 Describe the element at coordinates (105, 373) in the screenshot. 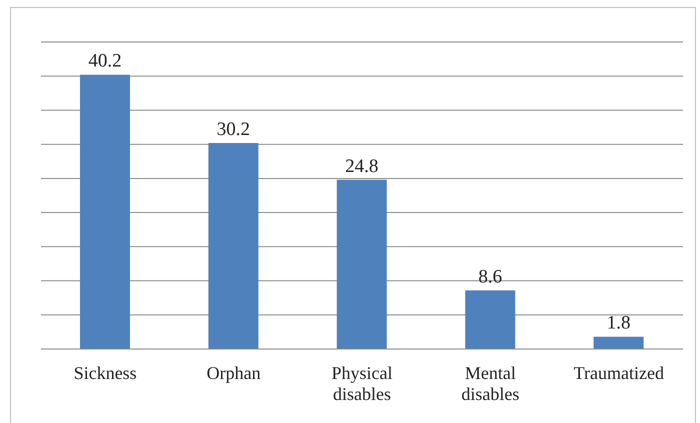

I see `x-tick-label: Sickness` at that location.